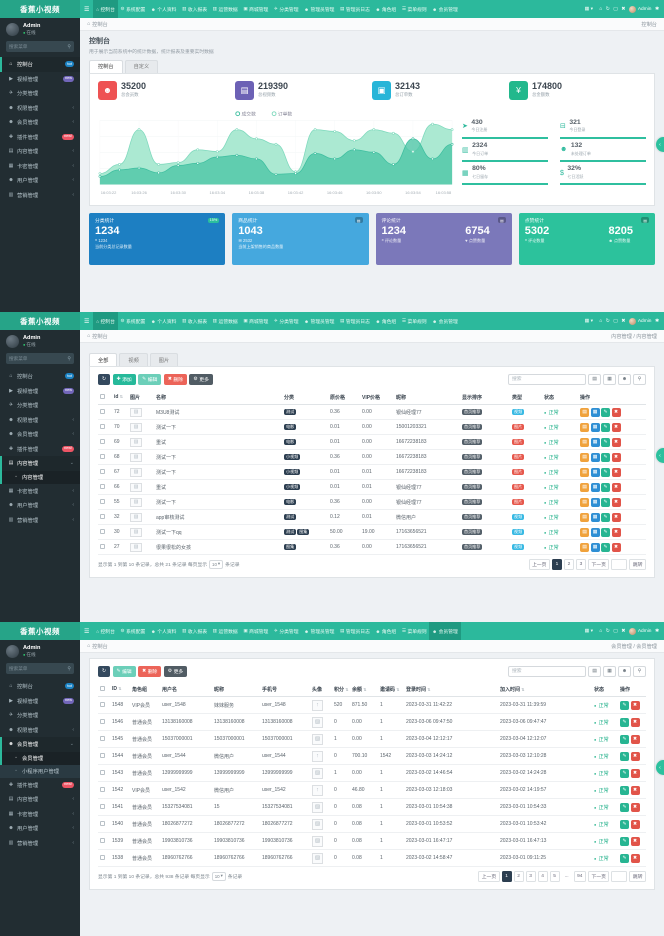  Describe the element at coordinates (175, 671) in the screenshot. I see `toolbar-more-button: ⚙ 更多` at that location.